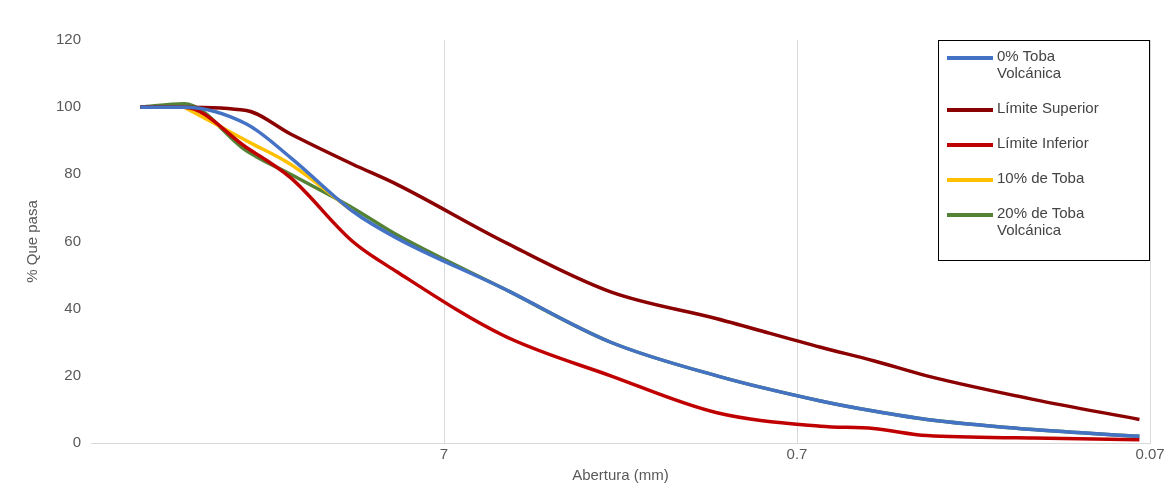 This screenshot has height=487, width=1175. I want to click on y-tick-label: 0, so click(77, 442).